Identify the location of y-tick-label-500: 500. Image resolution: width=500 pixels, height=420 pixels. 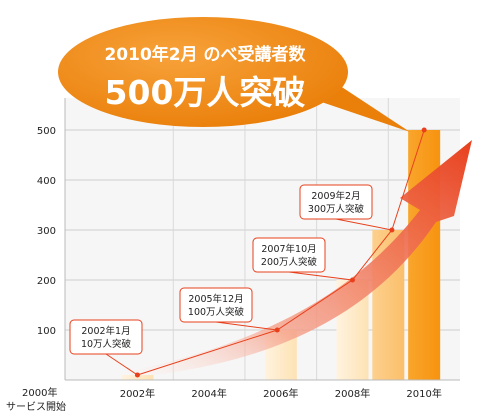
(46, 131).